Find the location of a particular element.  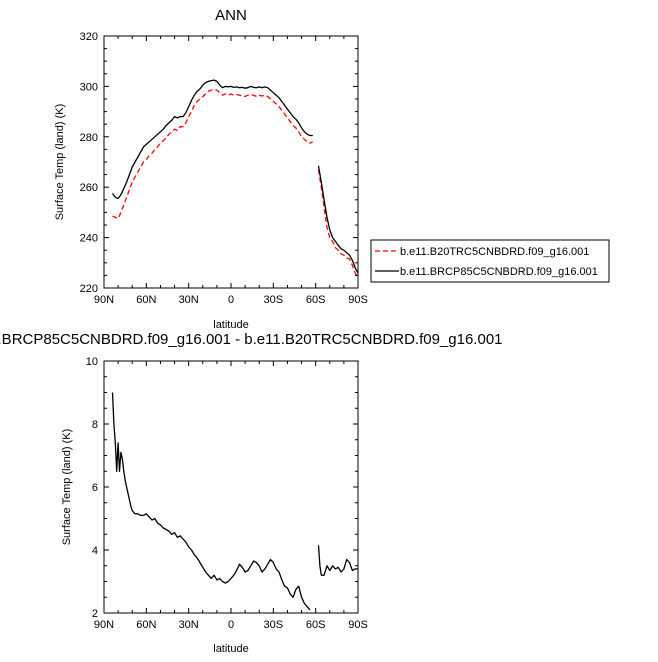

chart-1-ylabel: Surface Temp (land) (K) is located at coordinates (60, 162).